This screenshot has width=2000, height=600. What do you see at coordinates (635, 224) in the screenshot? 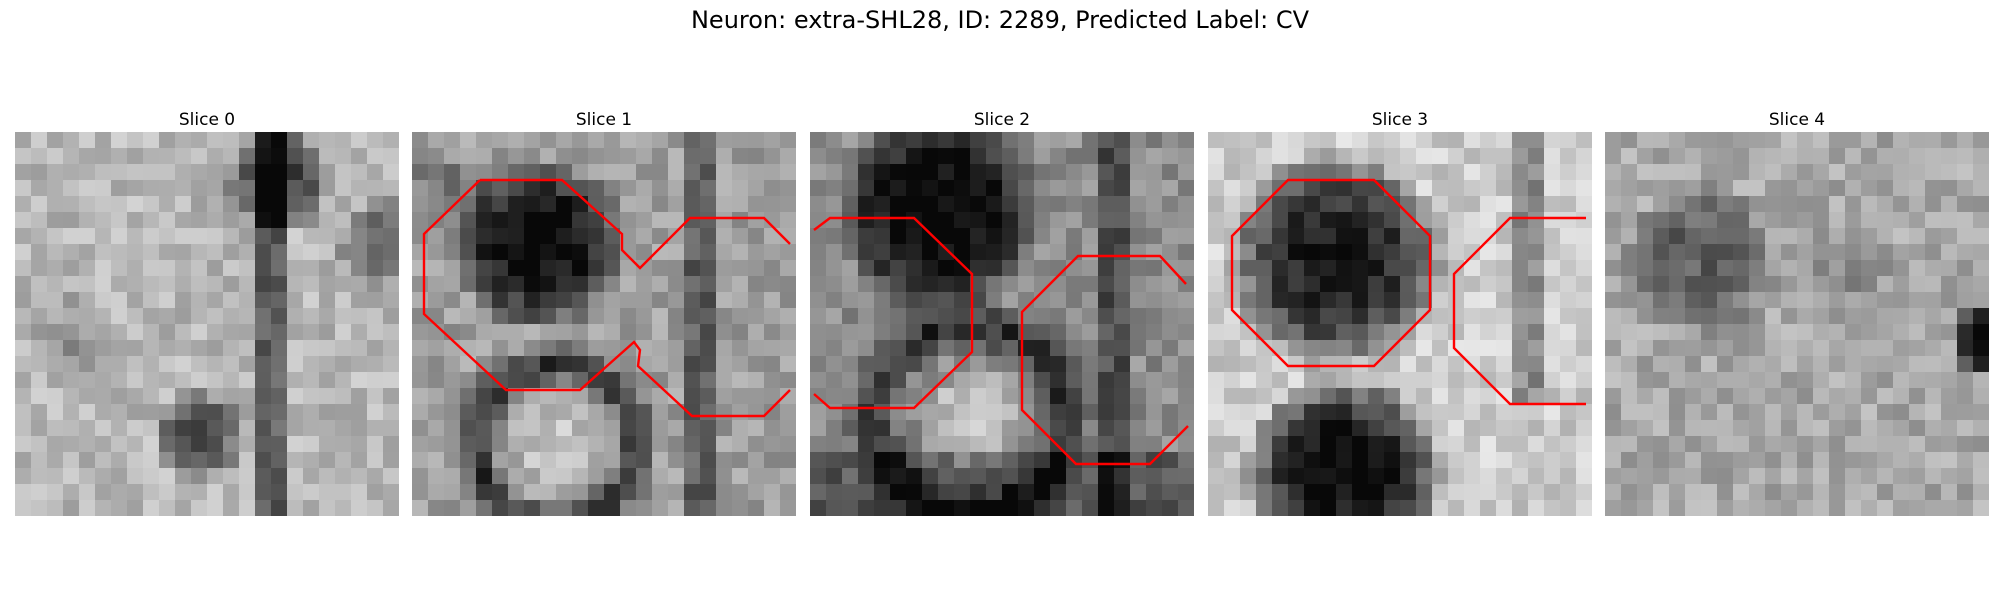
I see `contour-1a` at bounding box center [635, 224].